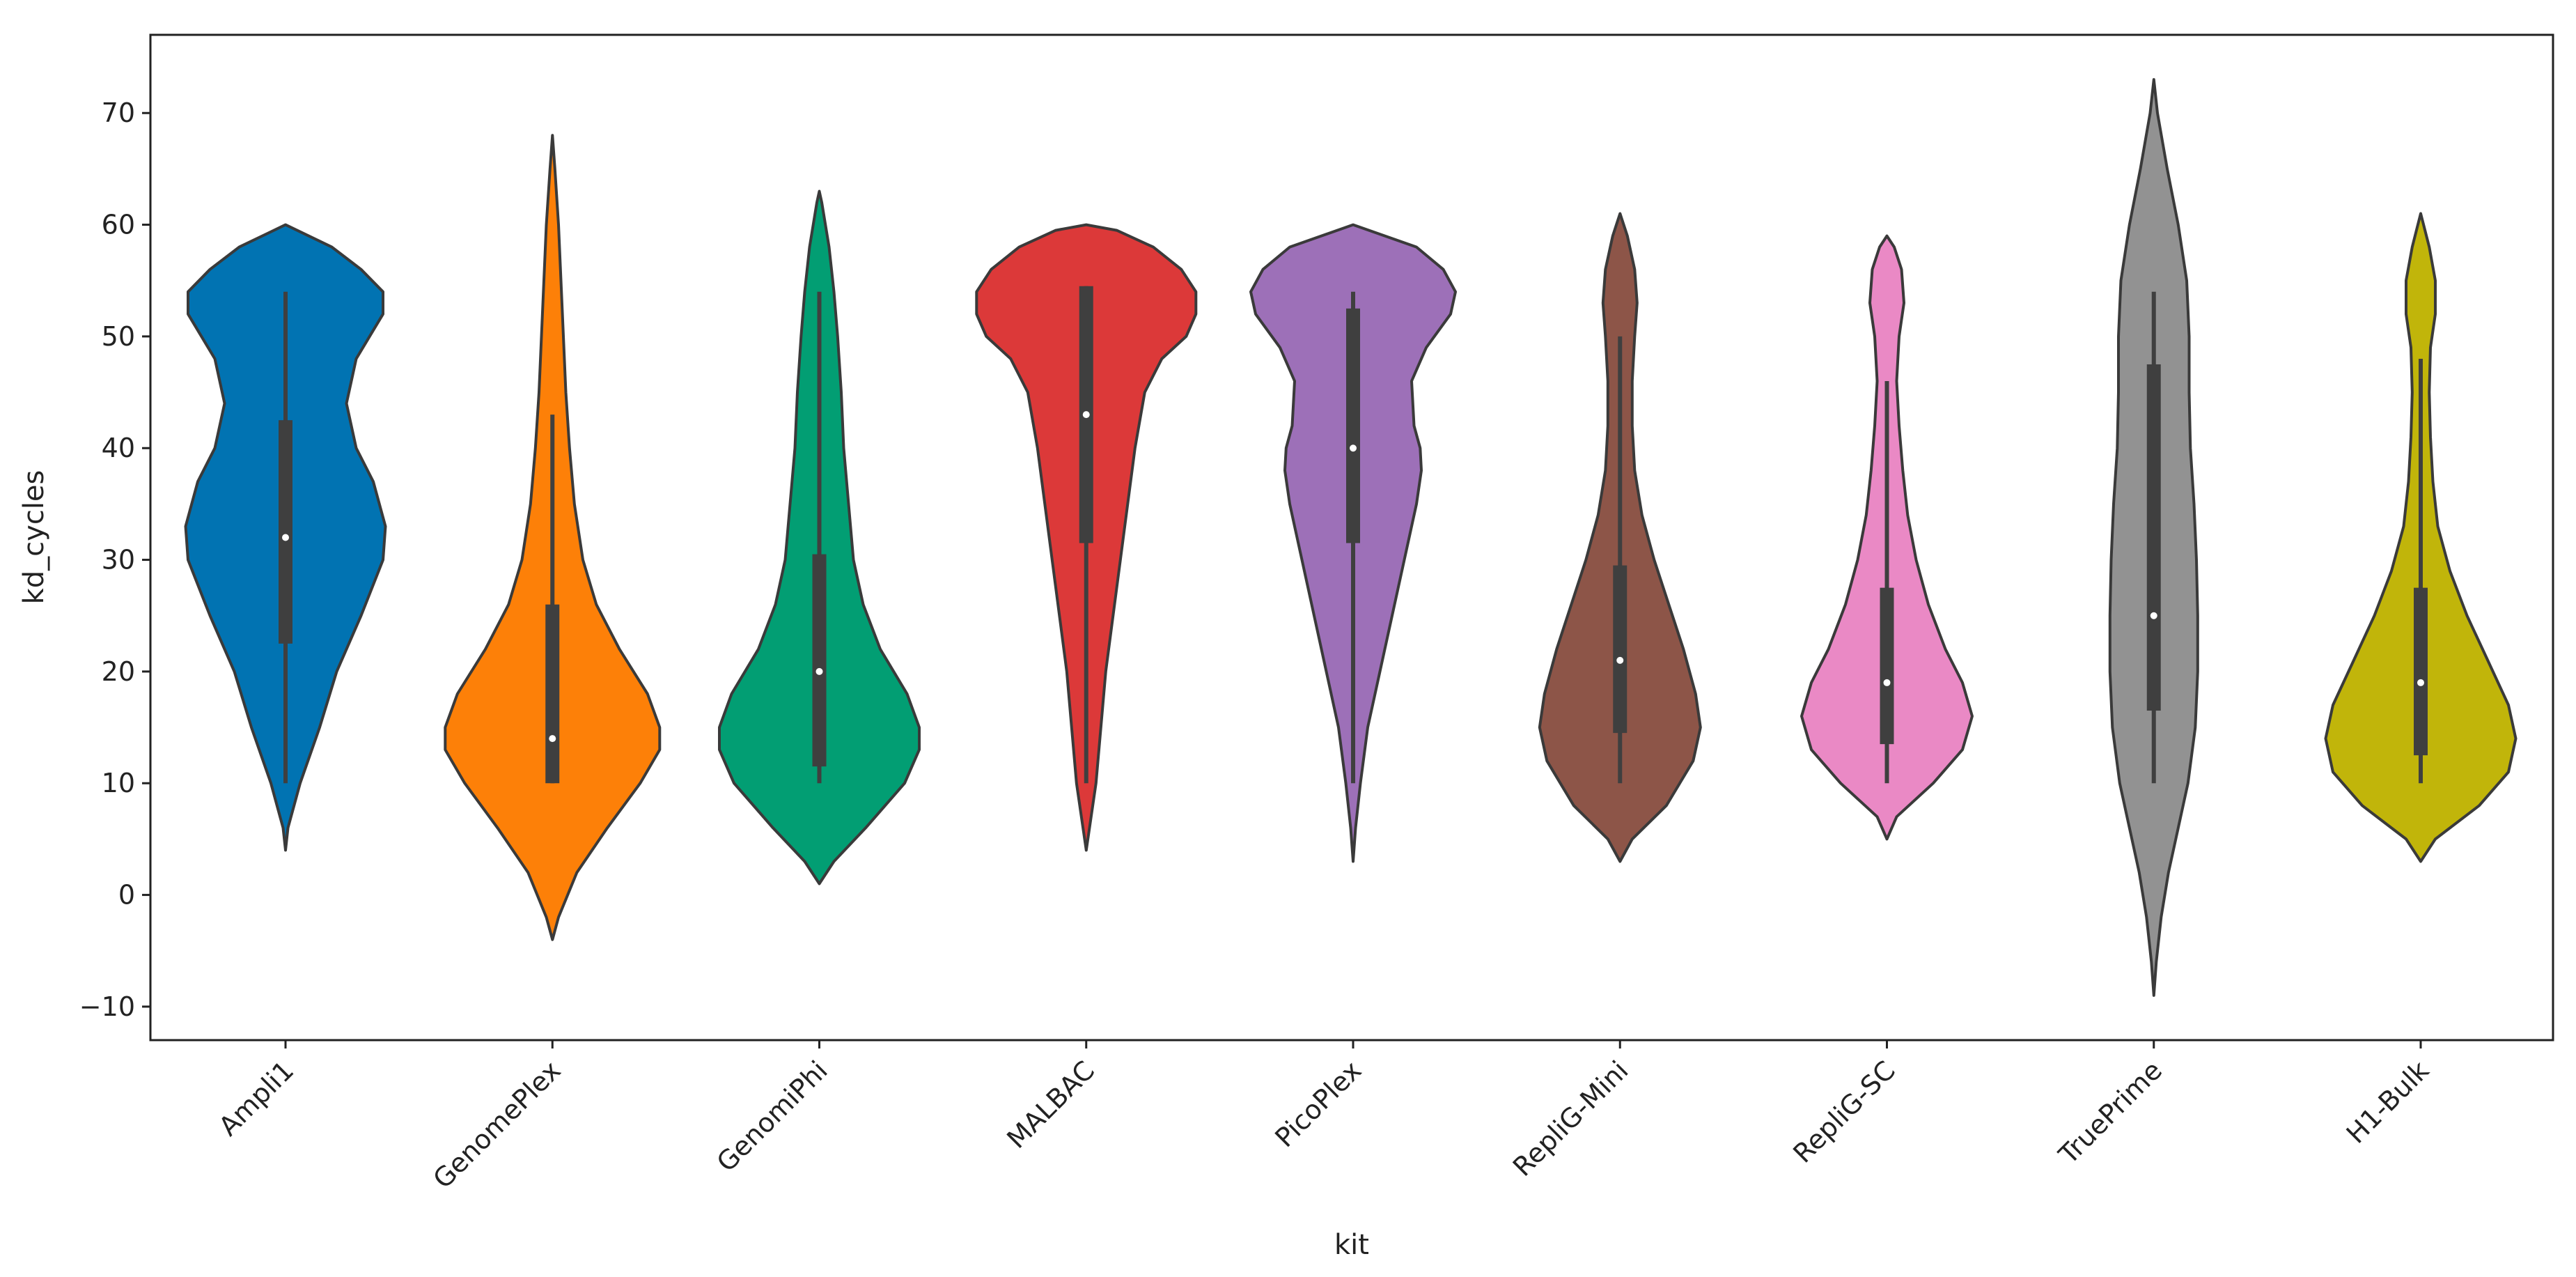  Describe the element at coordinates (118, 560) in the screenshot. I see `y-tick-label: 30` at that location.